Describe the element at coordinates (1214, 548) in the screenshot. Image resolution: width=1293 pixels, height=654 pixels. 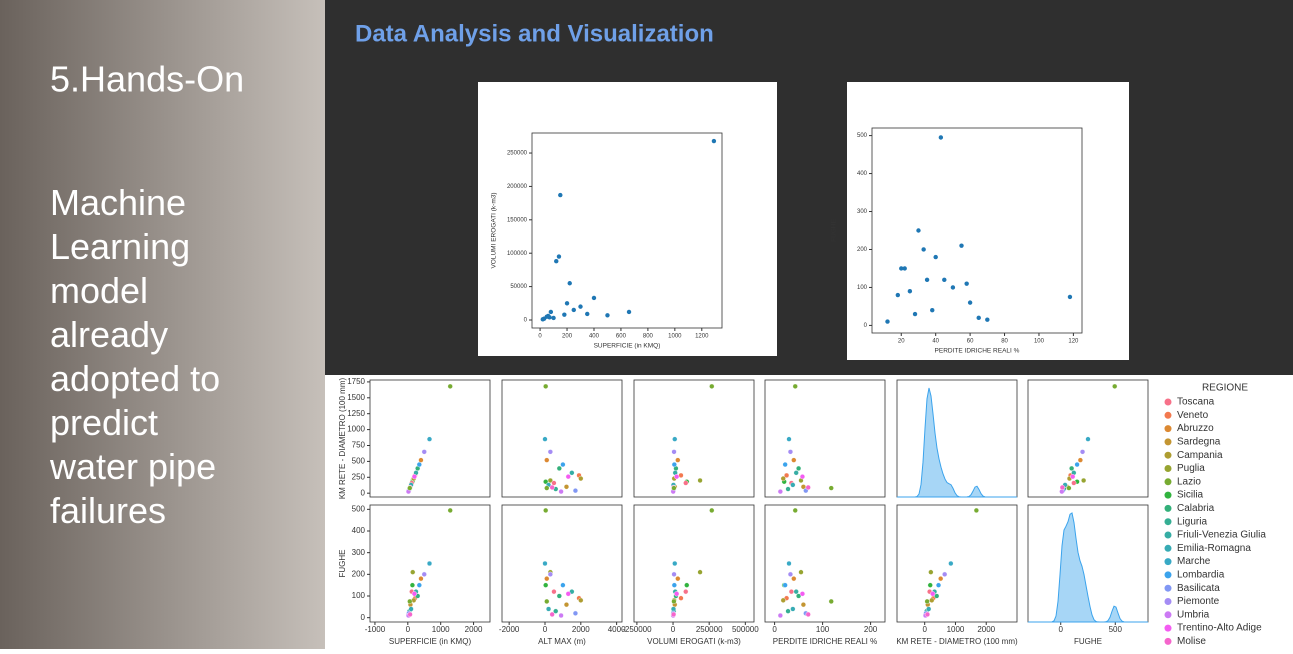
I see `legend-label: Emilia-Romagna` at that location.